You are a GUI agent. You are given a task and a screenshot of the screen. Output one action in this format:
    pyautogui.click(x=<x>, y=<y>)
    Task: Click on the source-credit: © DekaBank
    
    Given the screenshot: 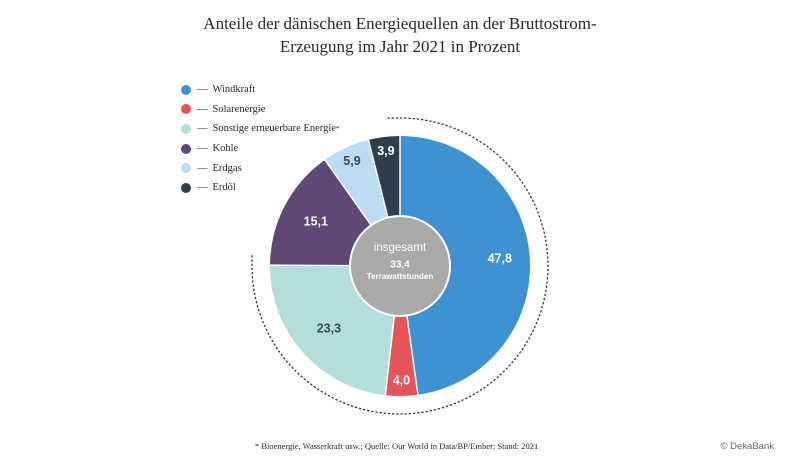 What is the action you would take?
    pyautogui.click(x=747, y=446)
    